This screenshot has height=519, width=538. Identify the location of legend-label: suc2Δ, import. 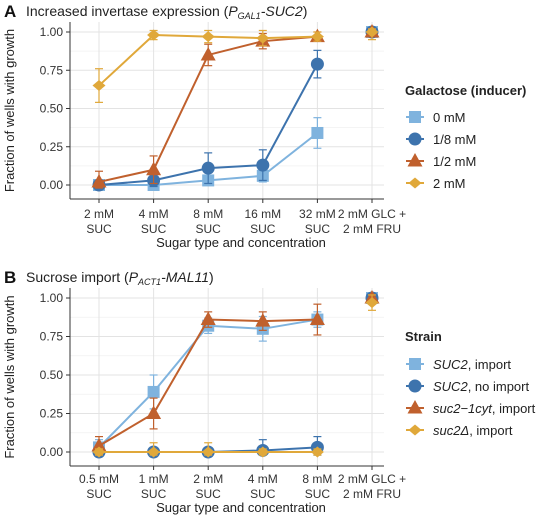
(473, 430).